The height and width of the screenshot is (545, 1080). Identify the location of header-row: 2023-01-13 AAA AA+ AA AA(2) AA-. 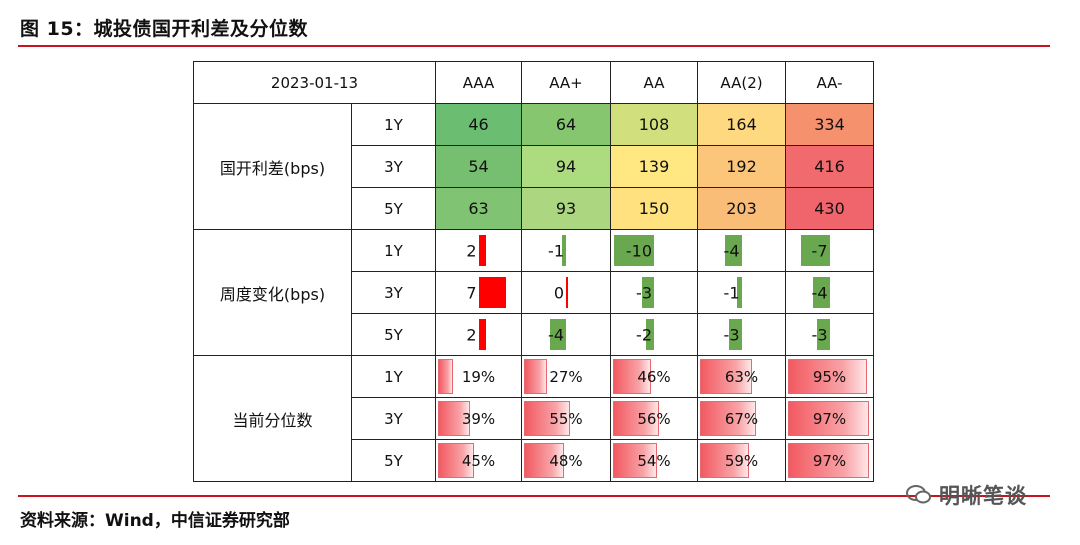
(533, 82).